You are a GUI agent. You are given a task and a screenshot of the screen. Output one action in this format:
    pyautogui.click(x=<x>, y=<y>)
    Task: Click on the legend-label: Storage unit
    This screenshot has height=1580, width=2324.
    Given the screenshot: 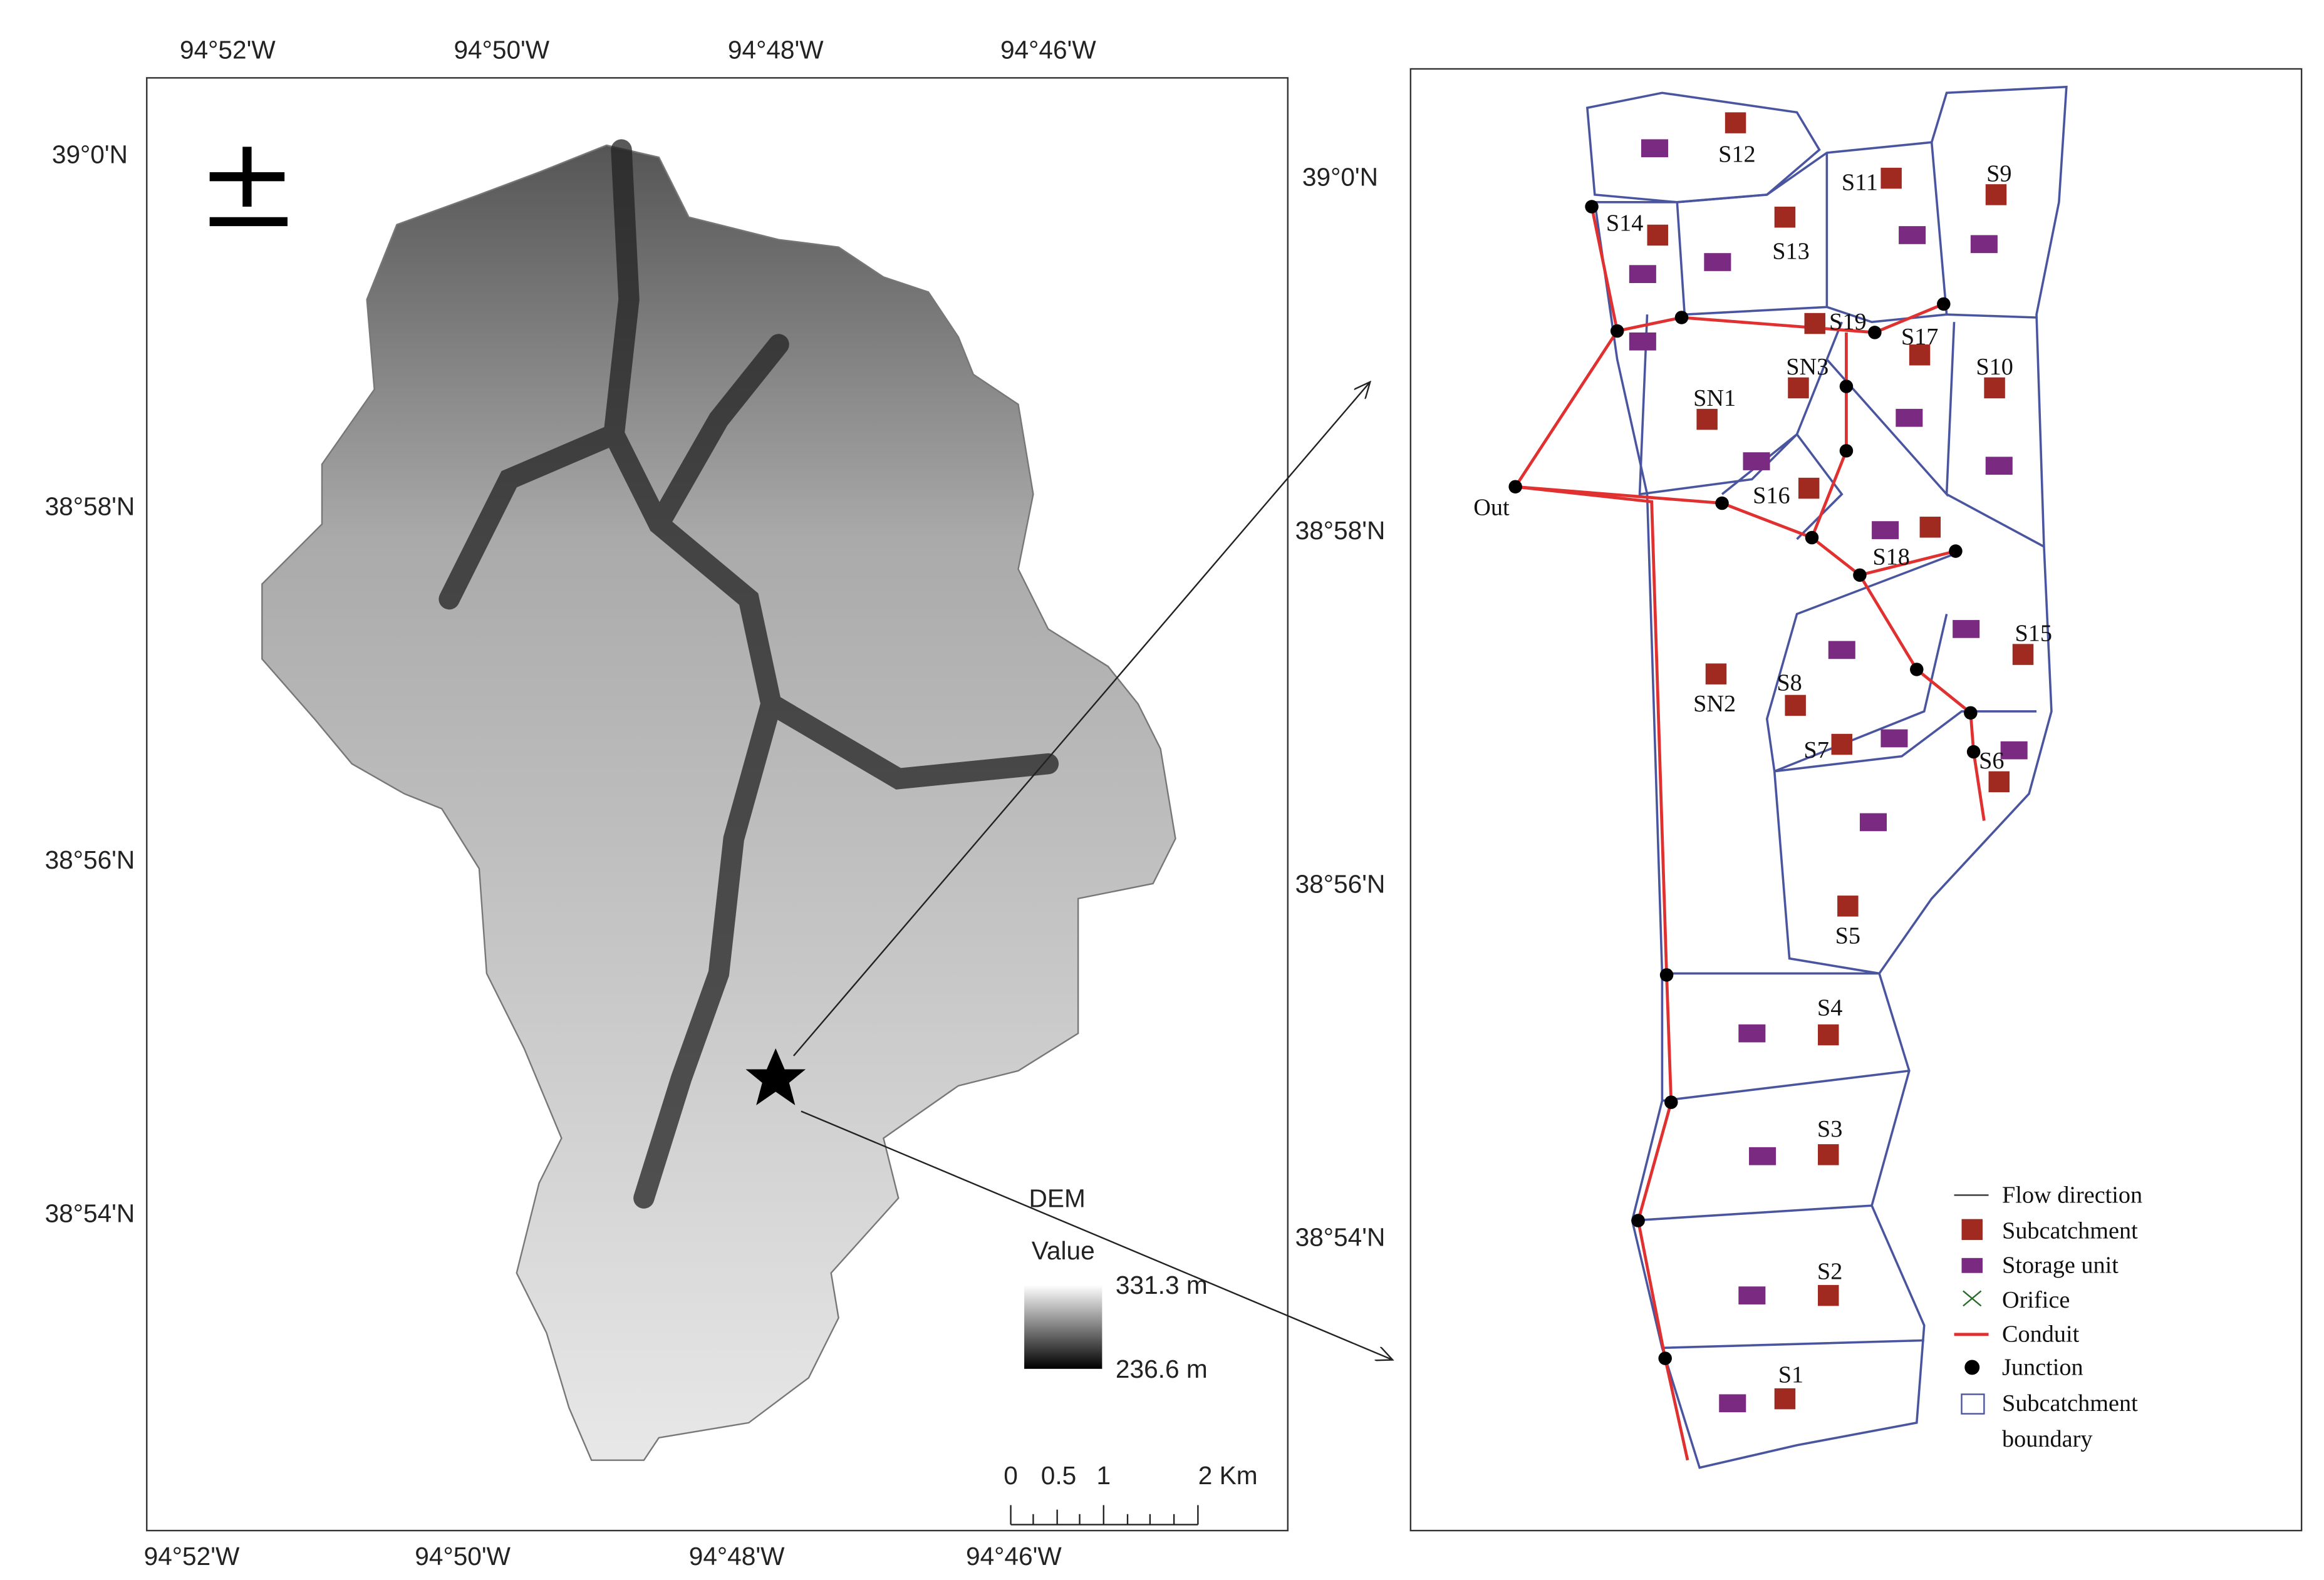 What is the action you would take?
    pyautogui.click(x=2060, y=1266)
    